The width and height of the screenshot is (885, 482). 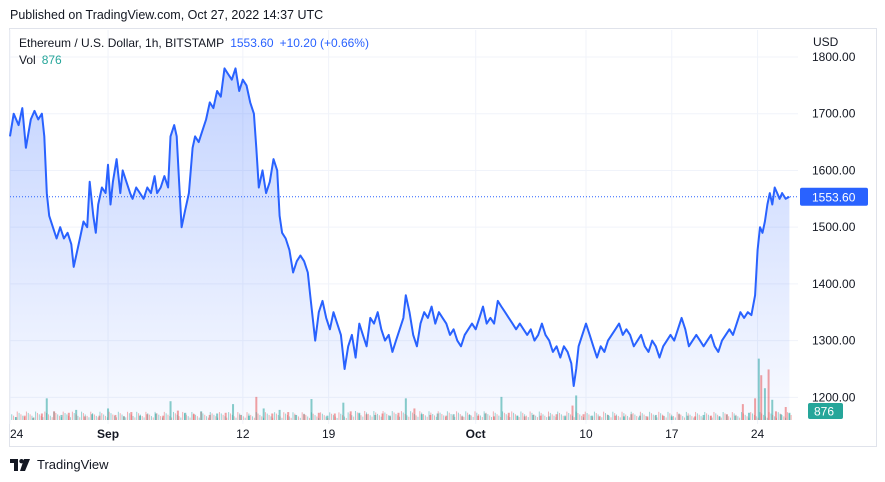 I want to click on y-tick-label: 1200.00, so click(x=834, y=397).